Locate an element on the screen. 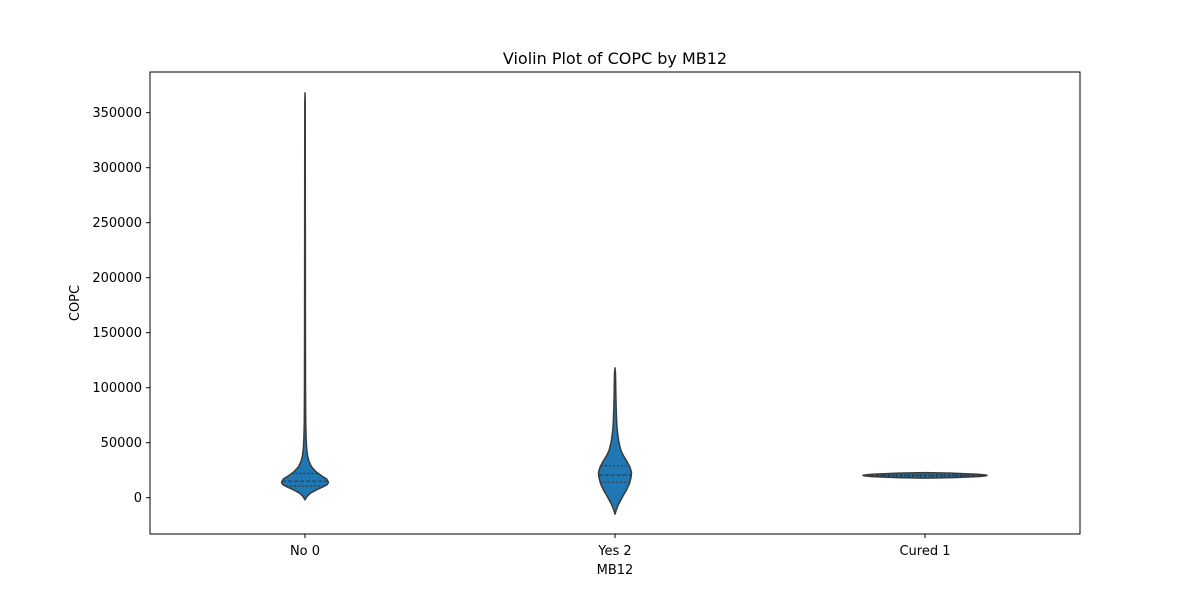 The image size is (1200, 600). x-tick-label: Yes 2 is located at coordinates (614, 551).